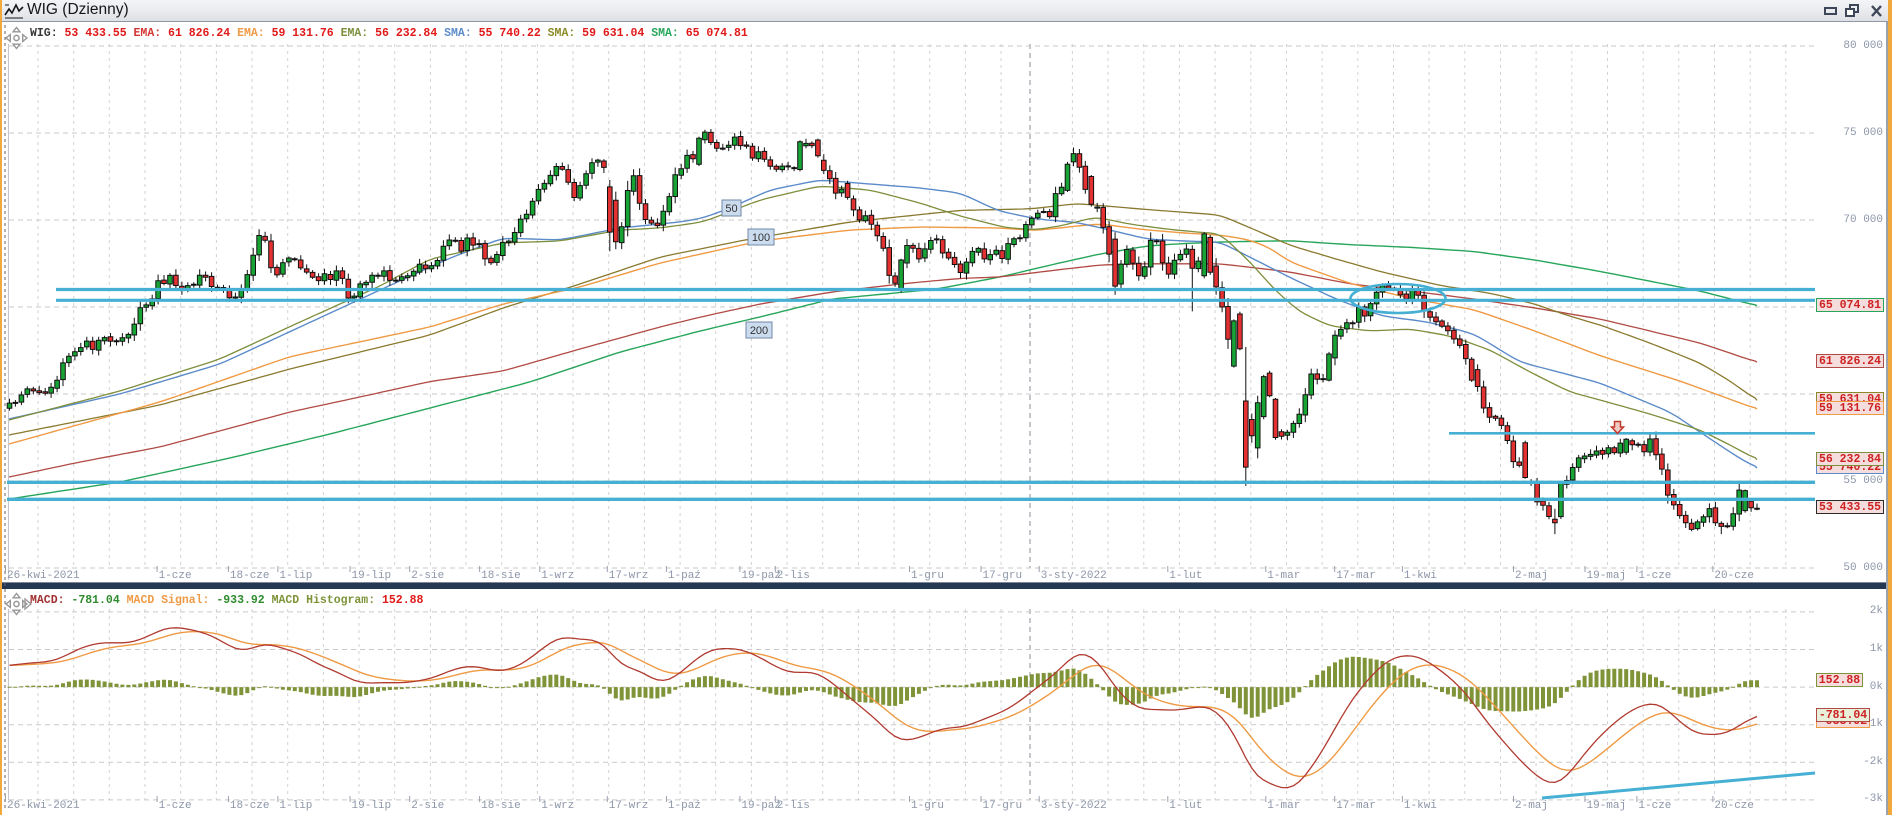 The height and width of the screenshot is (815, 1892). I want to click on svg-text: 50, so click(731, 209).